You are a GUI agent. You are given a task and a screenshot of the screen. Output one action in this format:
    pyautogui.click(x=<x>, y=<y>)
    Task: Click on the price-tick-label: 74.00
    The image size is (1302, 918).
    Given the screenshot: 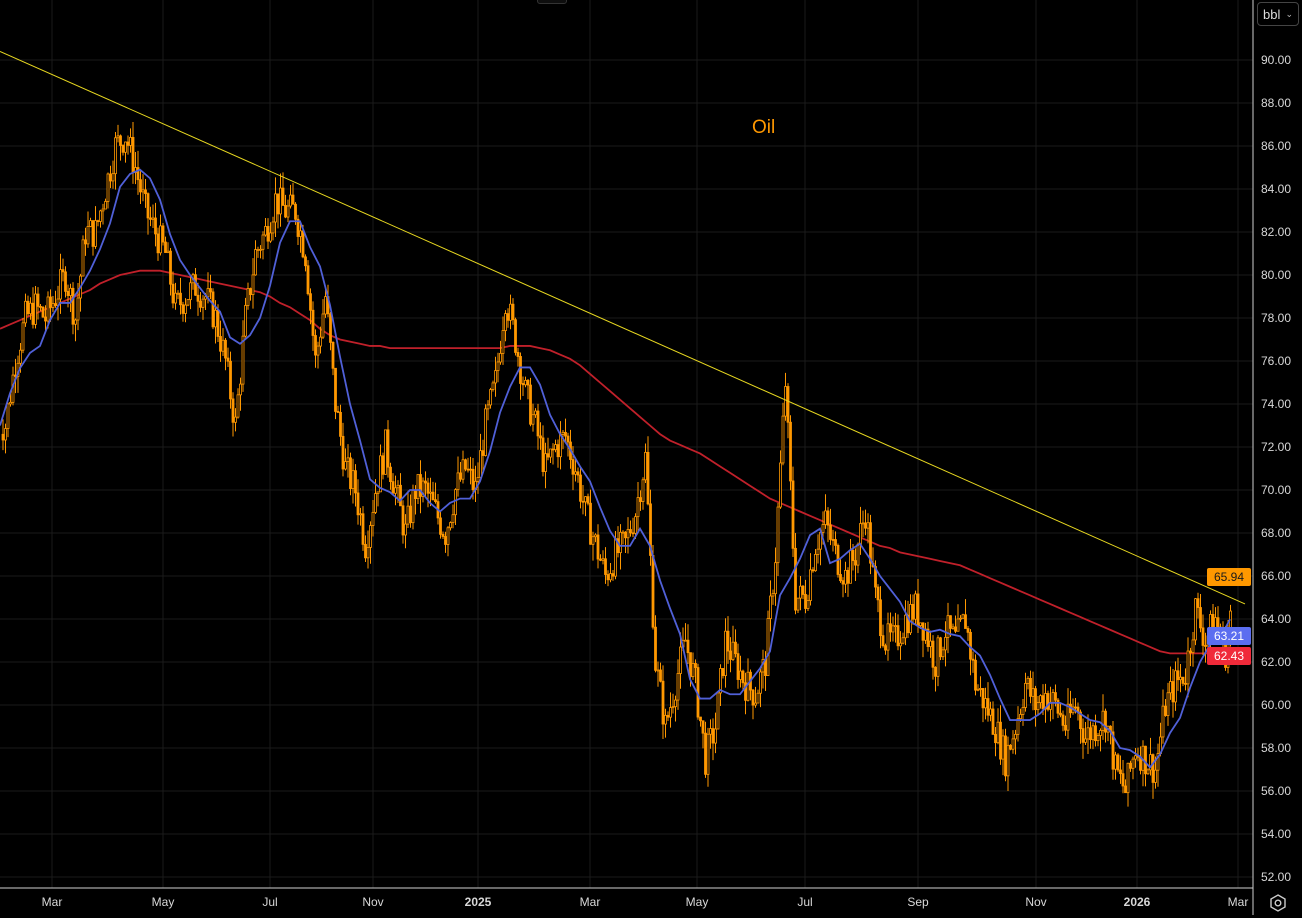 What is the action you would take?
    pyautogui.click(x=1276, y=404)
    